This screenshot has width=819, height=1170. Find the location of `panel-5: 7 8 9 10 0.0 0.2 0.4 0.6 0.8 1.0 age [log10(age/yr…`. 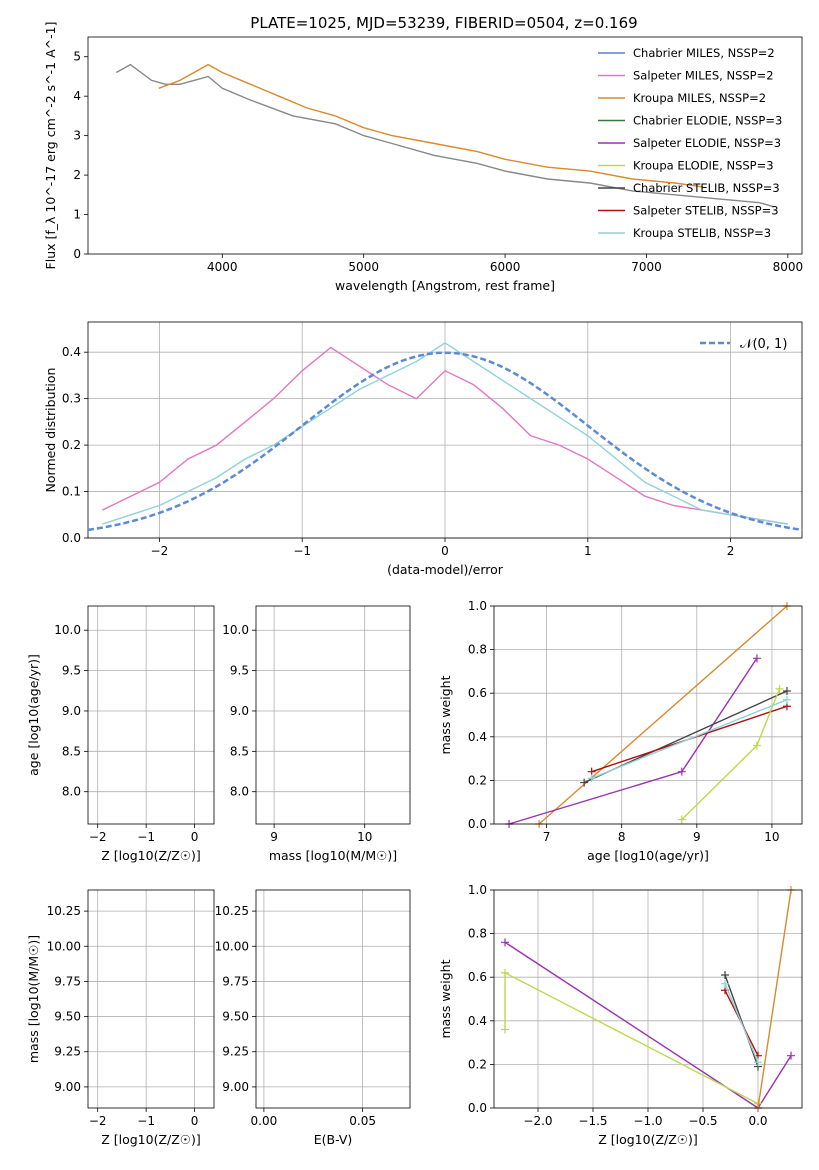

panel-5: 7 8 9 10 0.0 0.2 0.4 0.6 0.8 1.0 age [log10(age/yr… is located at coordinates (620, 731).